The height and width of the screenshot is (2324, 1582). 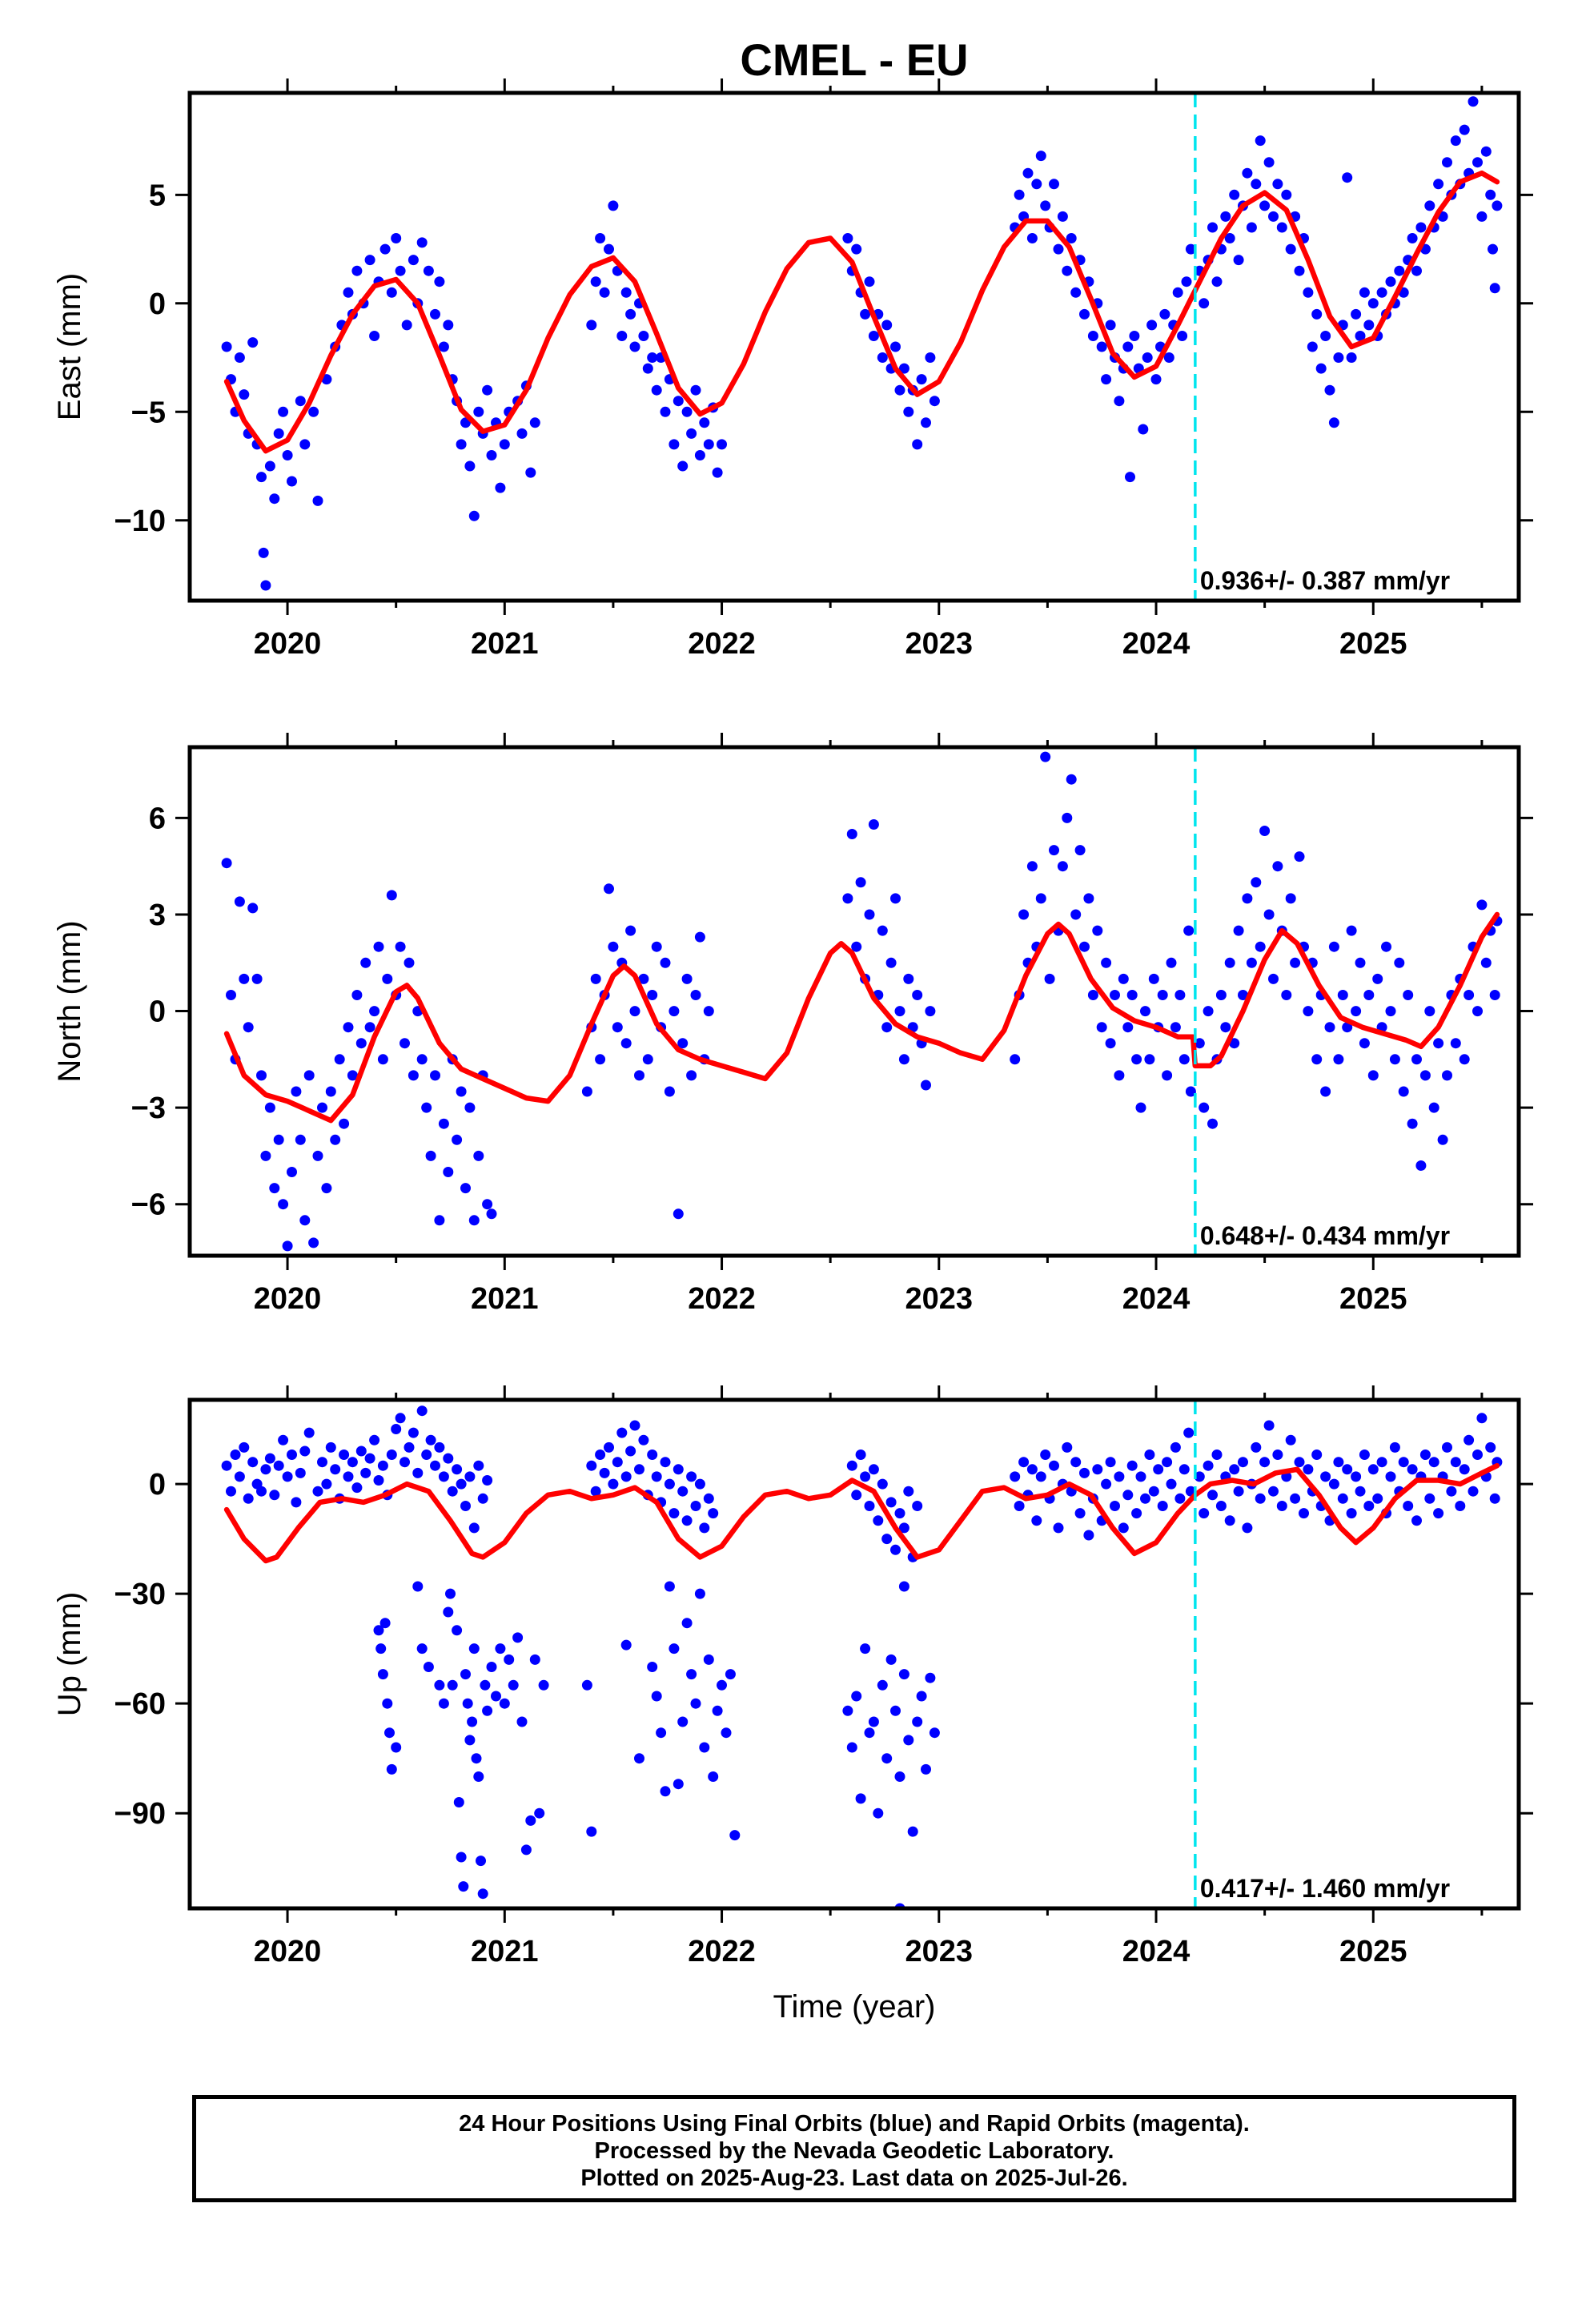 What do you see at coordinates (140, 521) in the screenshot?
I see `y-tick-label: −10` at bounding box center [140, 521].